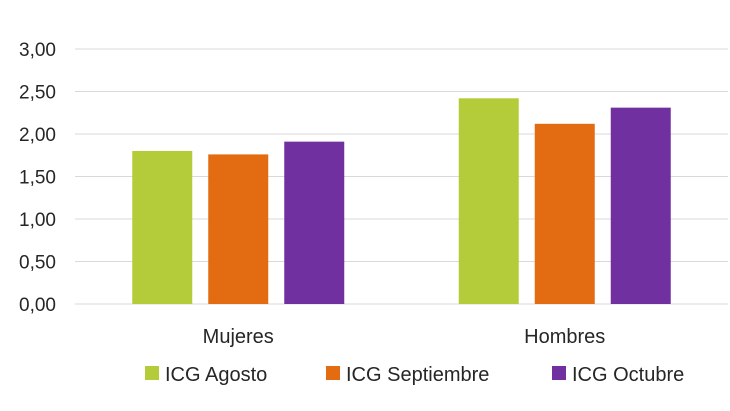  I want to click on y-tick-label: 0,00, so click(37, 305).